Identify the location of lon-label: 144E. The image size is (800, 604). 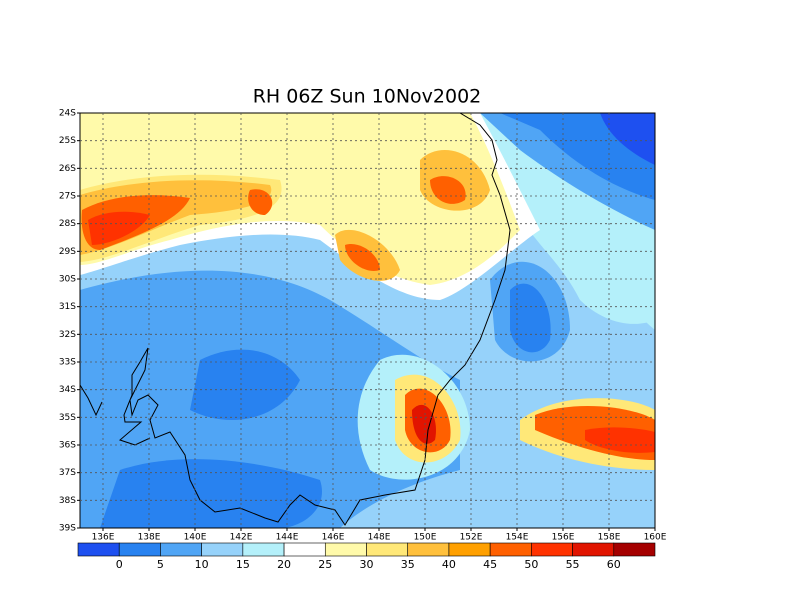
(287, 538).